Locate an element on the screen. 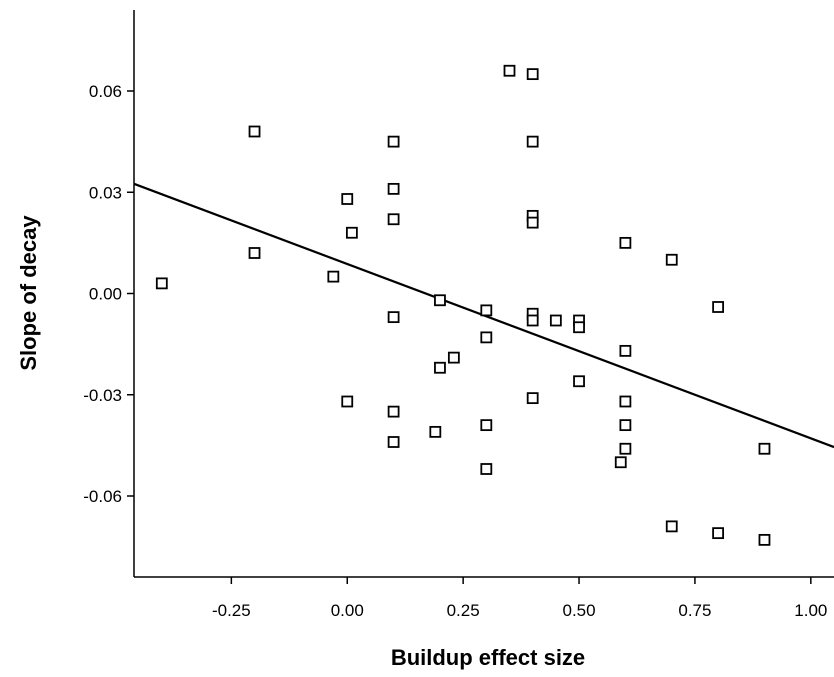 This screenshot has height=677, width=834. y-tick-label: 0.00 is located at coordinates (105, 294).